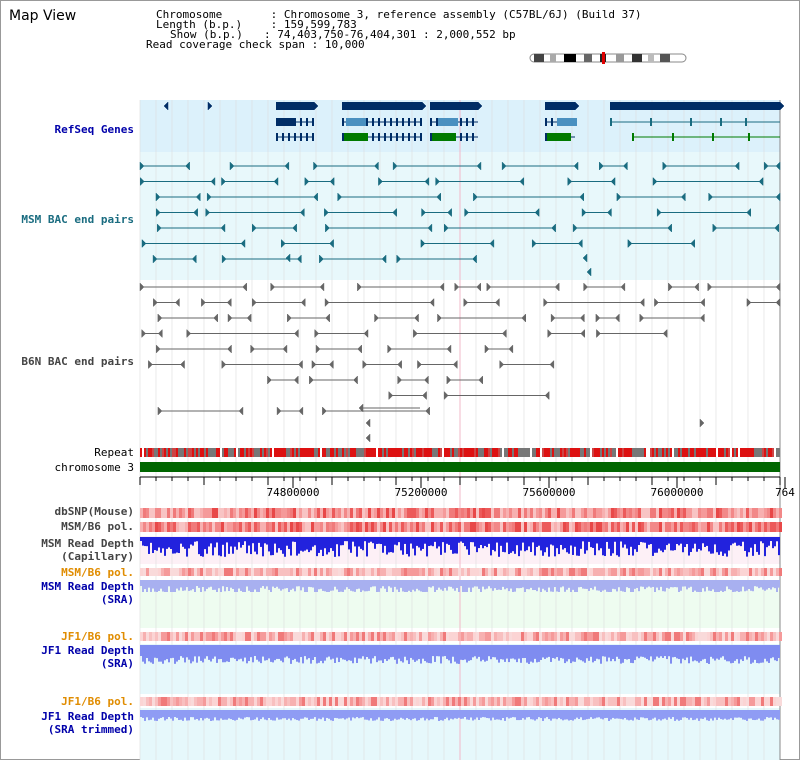 This screenshot has height=760, width=800. I want to click on jf1-depth-sra-label: JF1 Read Depth (SRA), so click(87, 657).